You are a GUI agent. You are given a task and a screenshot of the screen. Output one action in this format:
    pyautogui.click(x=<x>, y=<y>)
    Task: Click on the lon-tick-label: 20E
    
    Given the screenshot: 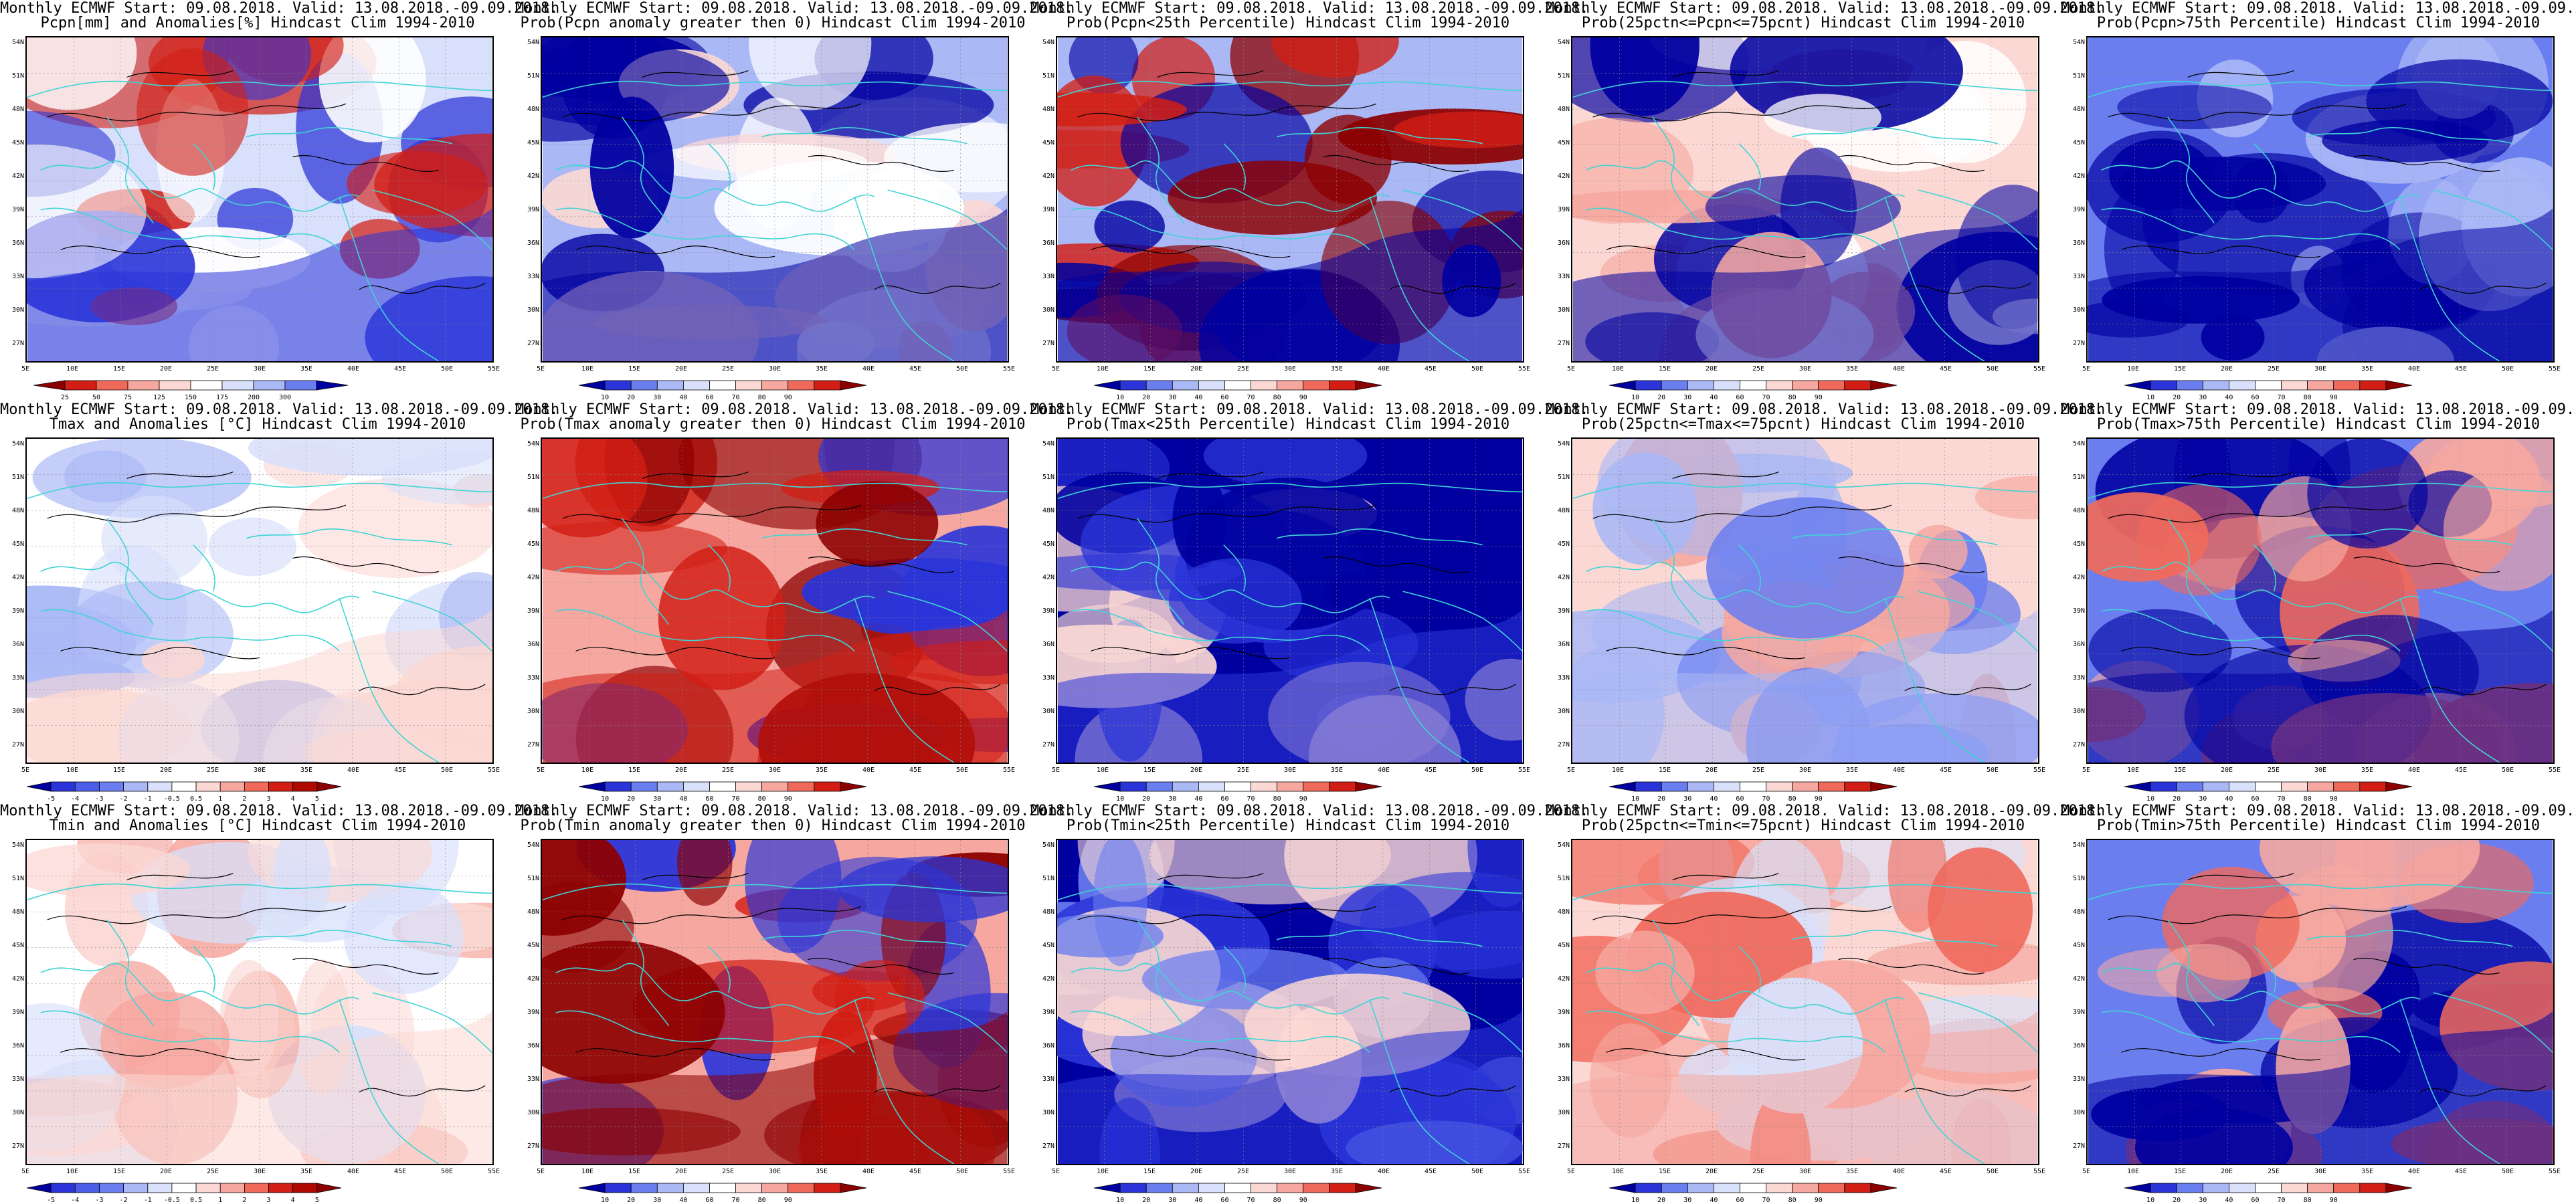 What is the action you would take?
    pyautogui.click(x=1711, y=1171)
    